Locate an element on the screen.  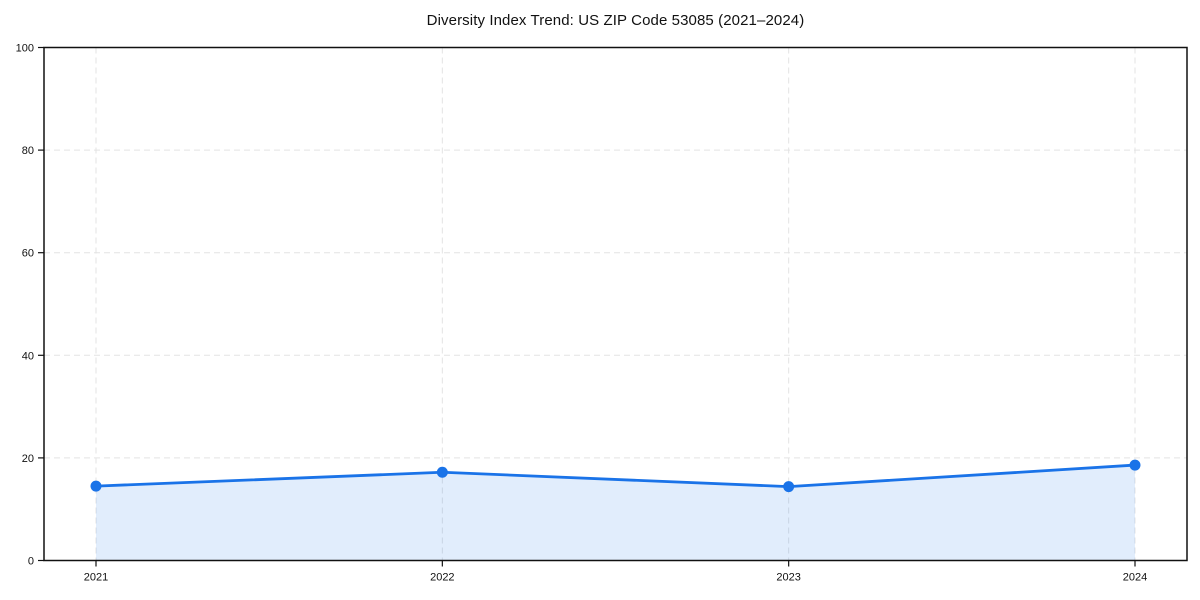
y-tick-label-20: 20 is located at coordinates (28, 459).